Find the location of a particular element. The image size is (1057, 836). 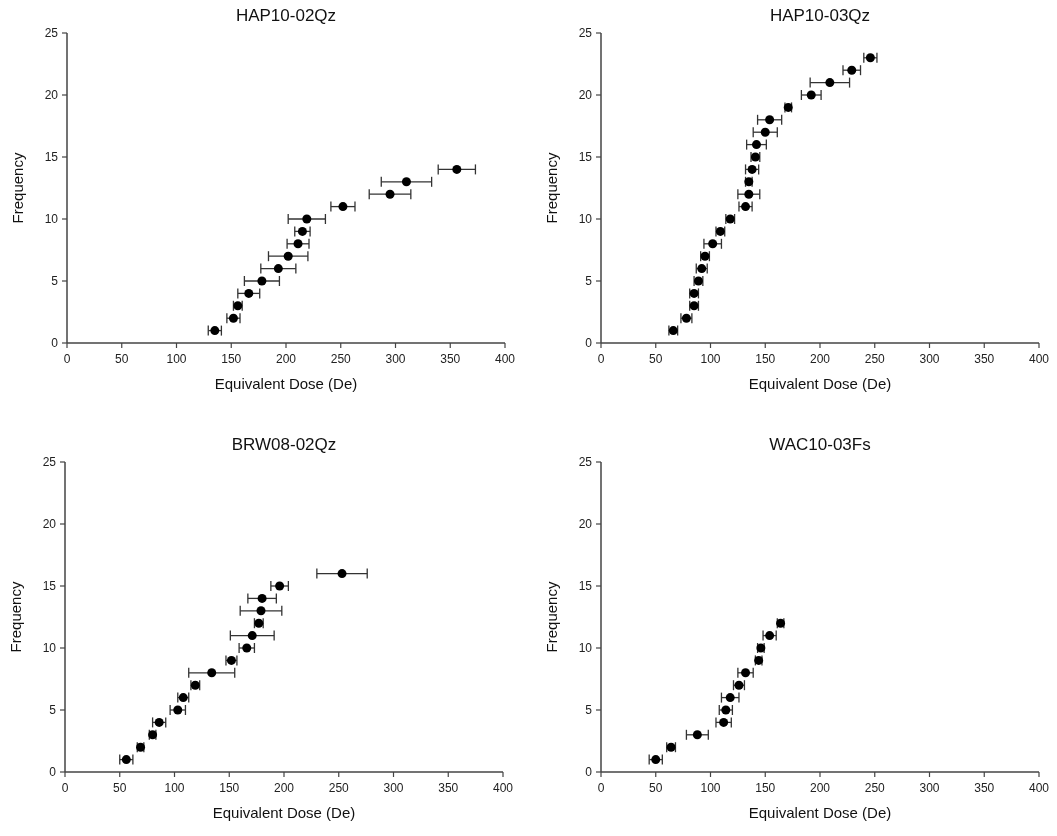

chart-title: WAC10-03Fs is located at coordinates (820, 444).